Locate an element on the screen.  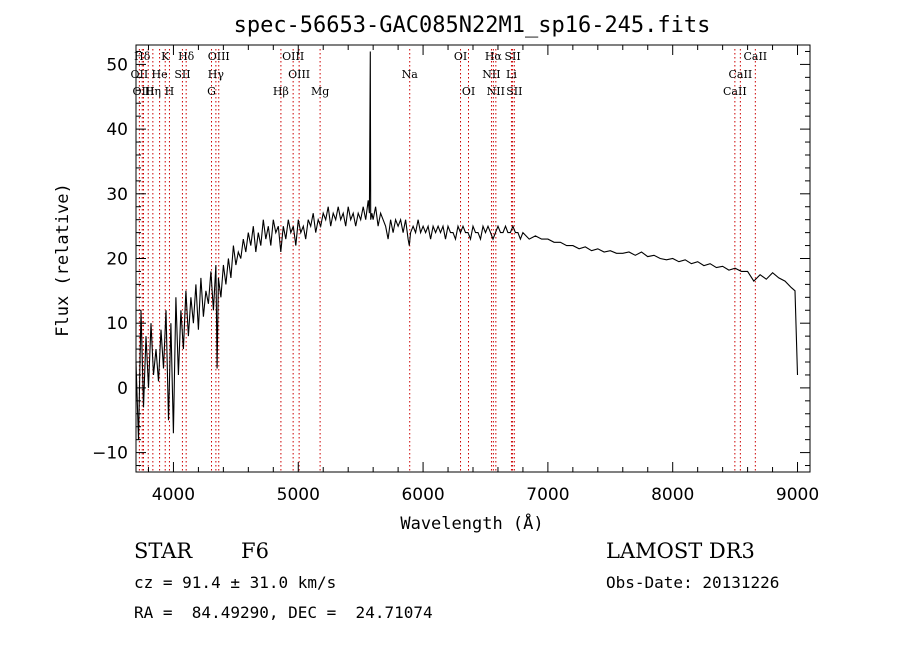
emission-line-label: Hη is located at coordinates (153, 91).